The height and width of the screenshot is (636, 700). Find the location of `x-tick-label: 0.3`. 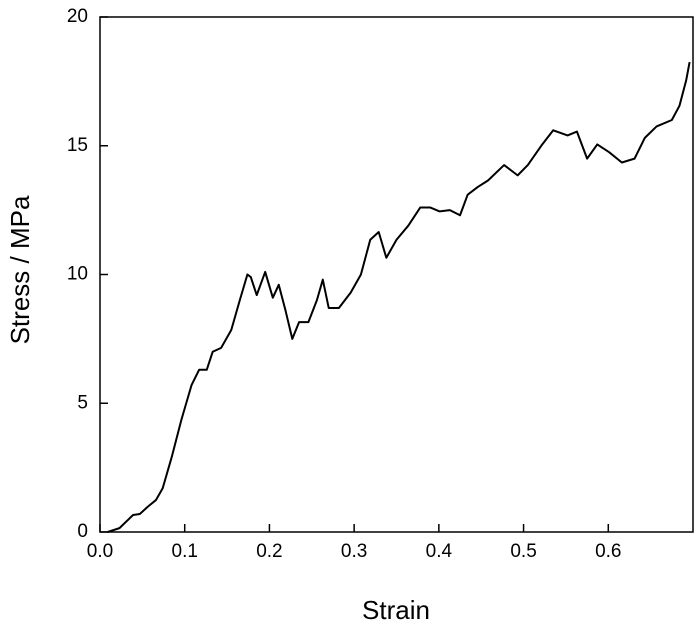

x-tick-label: 0.3 is located at coordinates (354, 551).